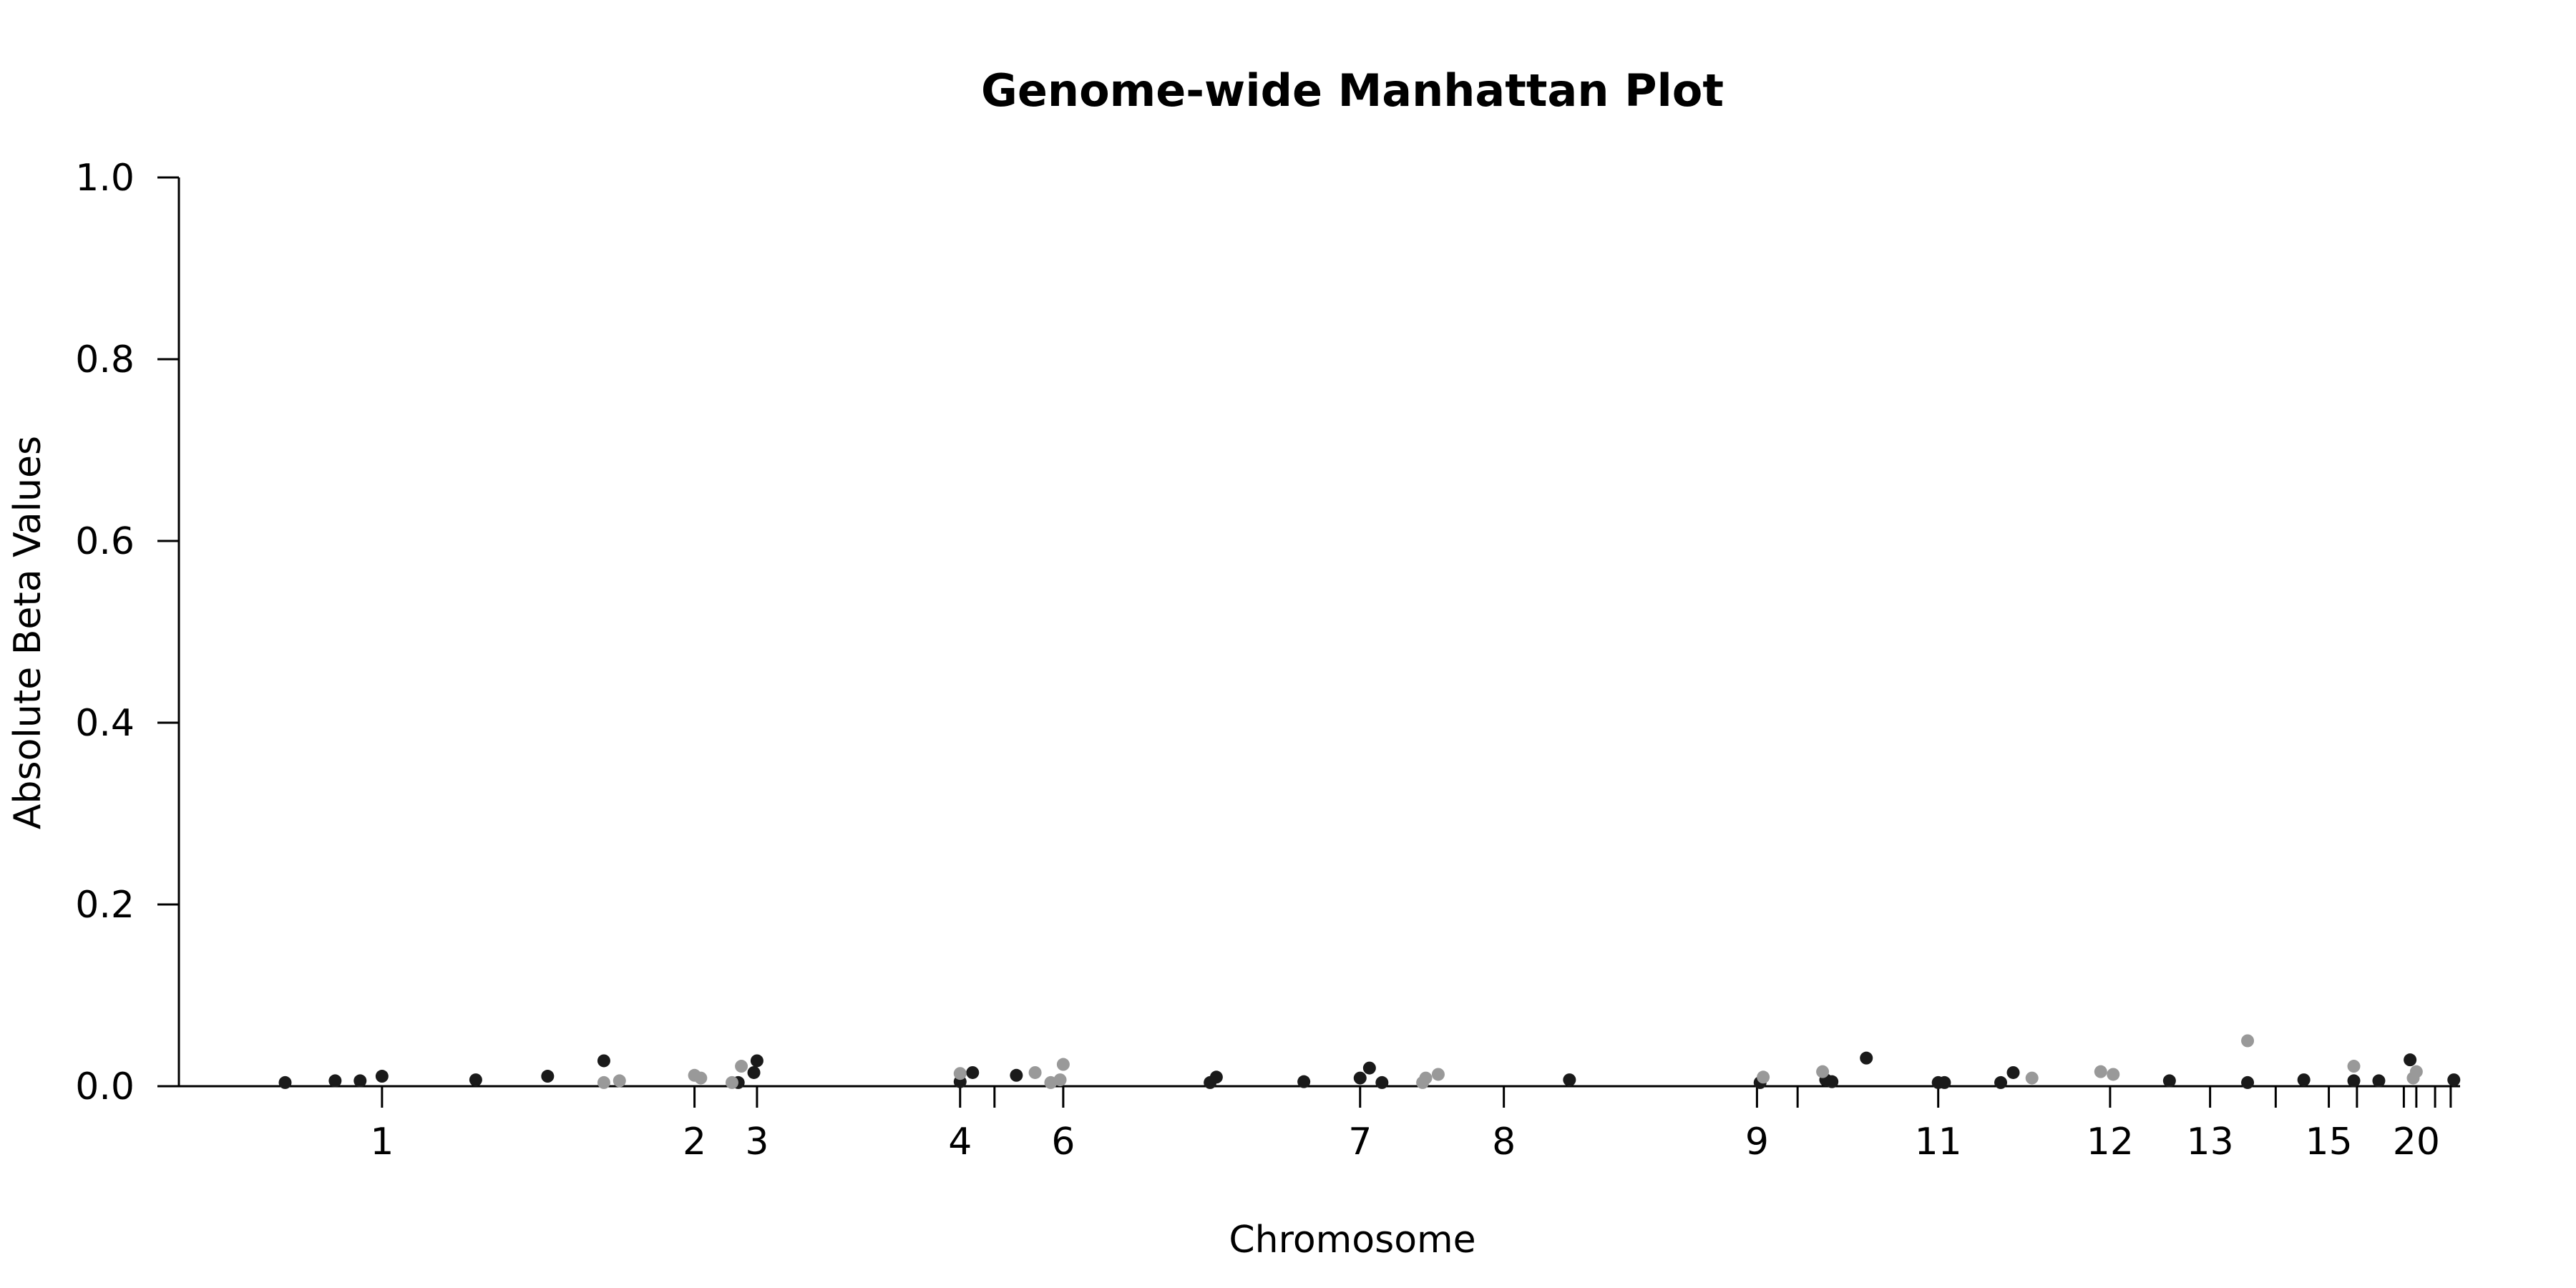 This screenshot has width=2576, height=1288. Describe the element at coordinates (2210, 1142) in the screenshot. I see `x-tick-label: 13` at that location.